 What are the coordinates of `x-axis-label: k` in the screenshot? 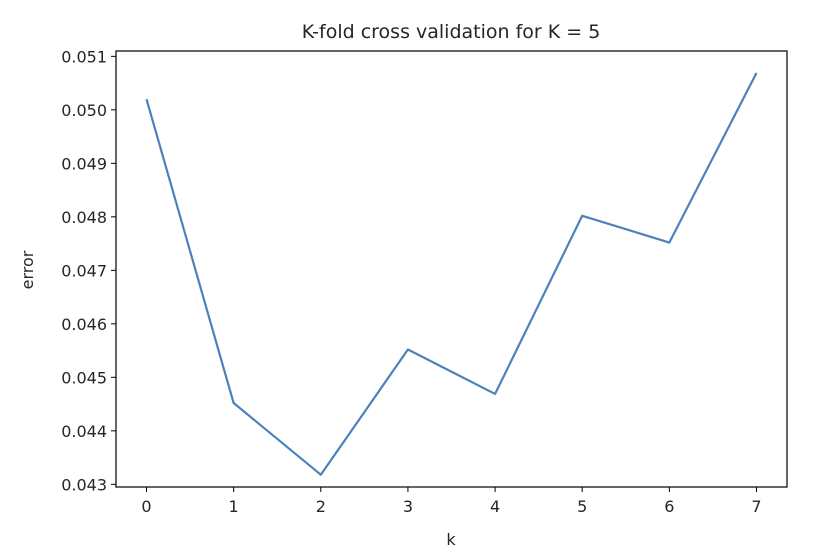 It's located at (451, 539).